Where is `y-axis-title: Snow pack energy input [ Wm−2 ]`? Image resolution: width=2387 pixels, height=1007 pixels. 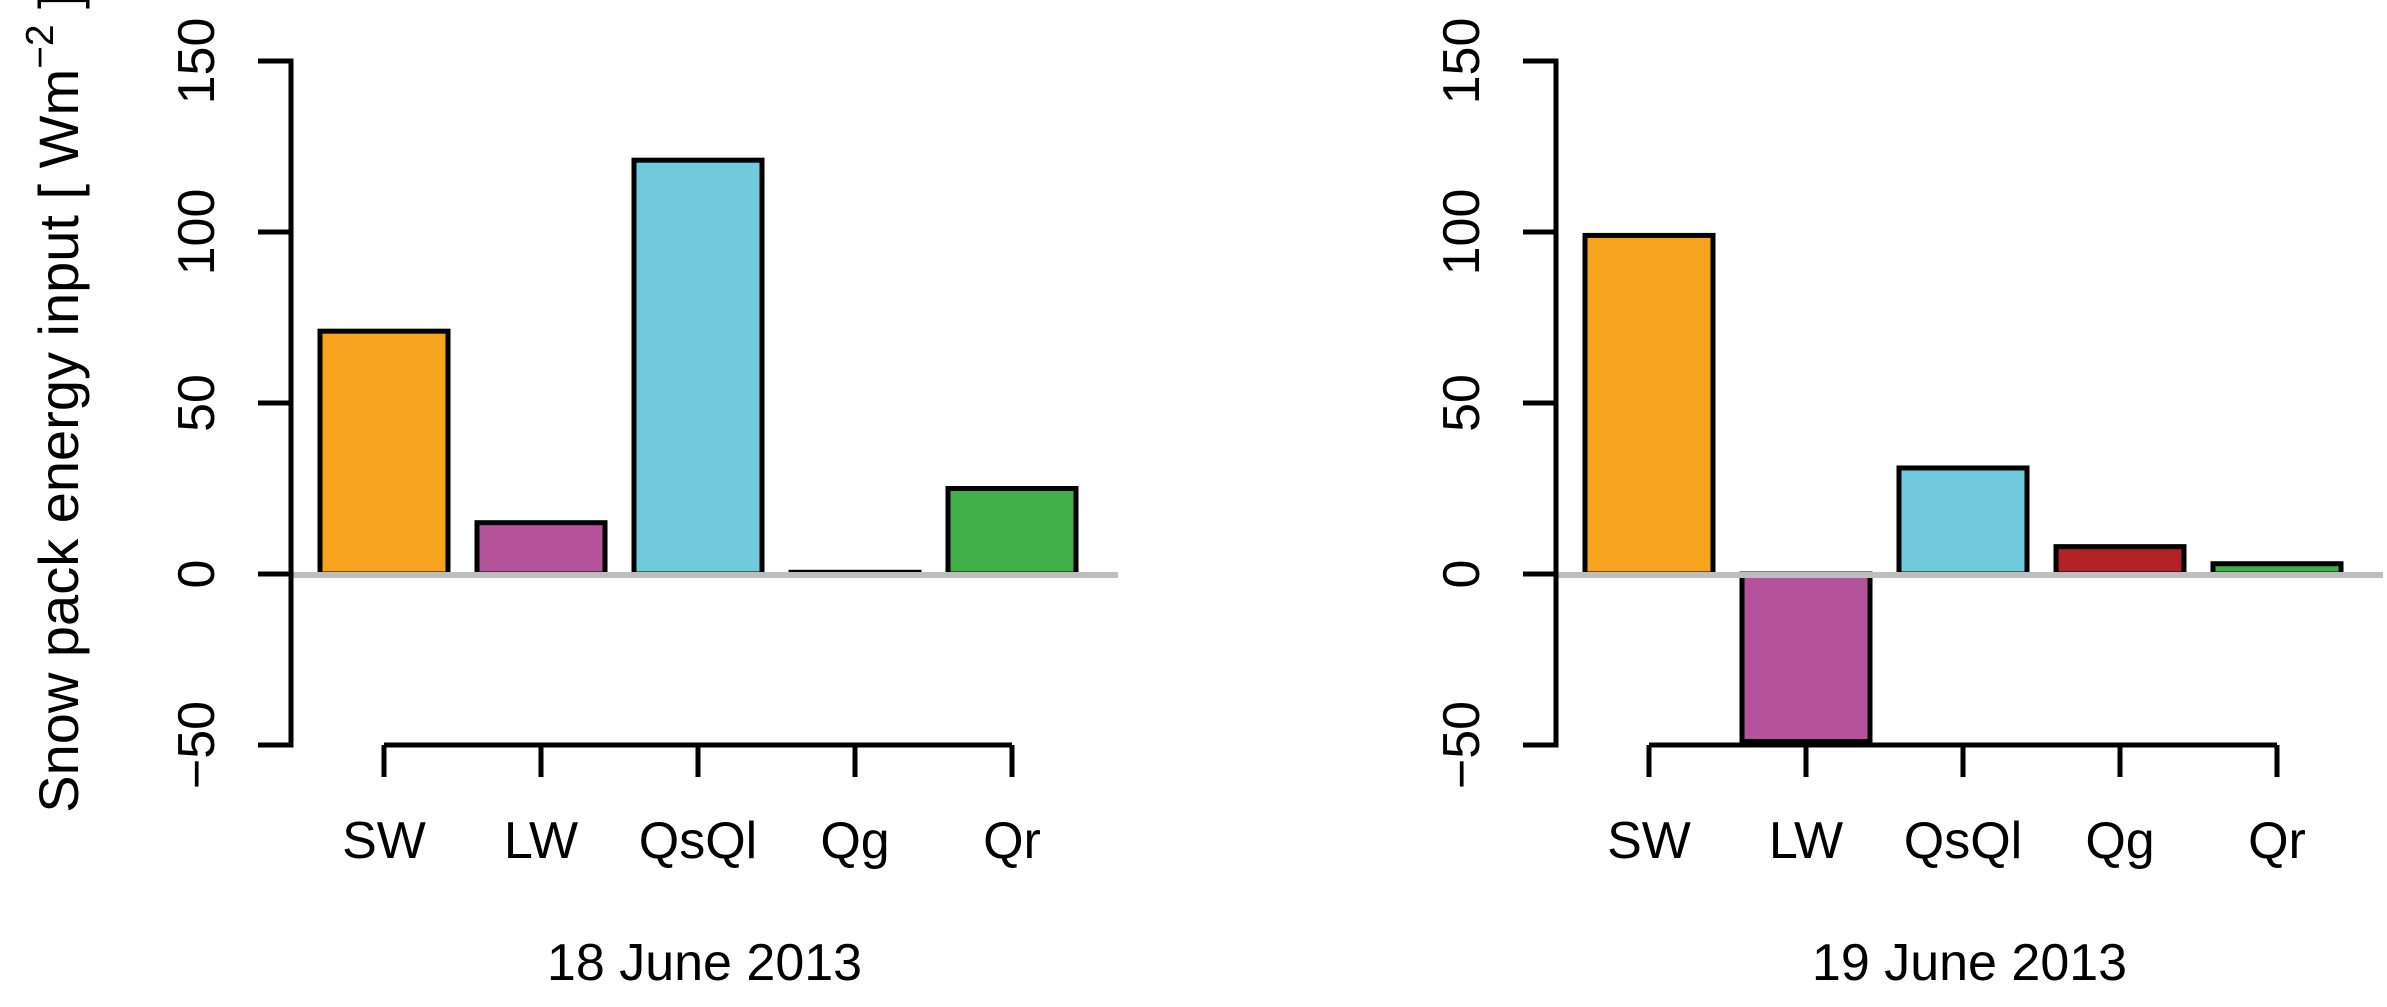
y-axis-title: Snow pack energy input [ Wm−2 ] is located at coordinates (54, 406).